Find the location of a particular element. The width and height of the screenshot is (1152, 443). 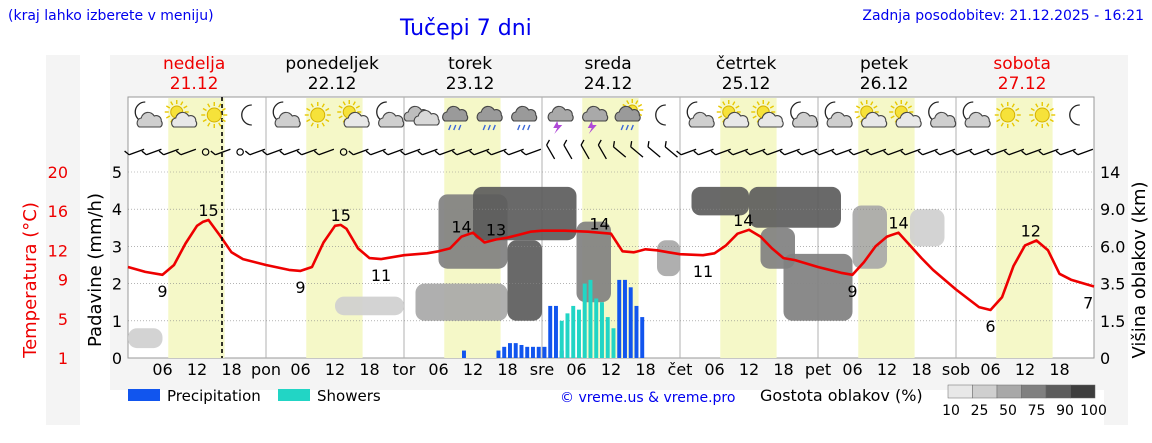

temp-tick-label: 1 is located at coordinates (63, 358).